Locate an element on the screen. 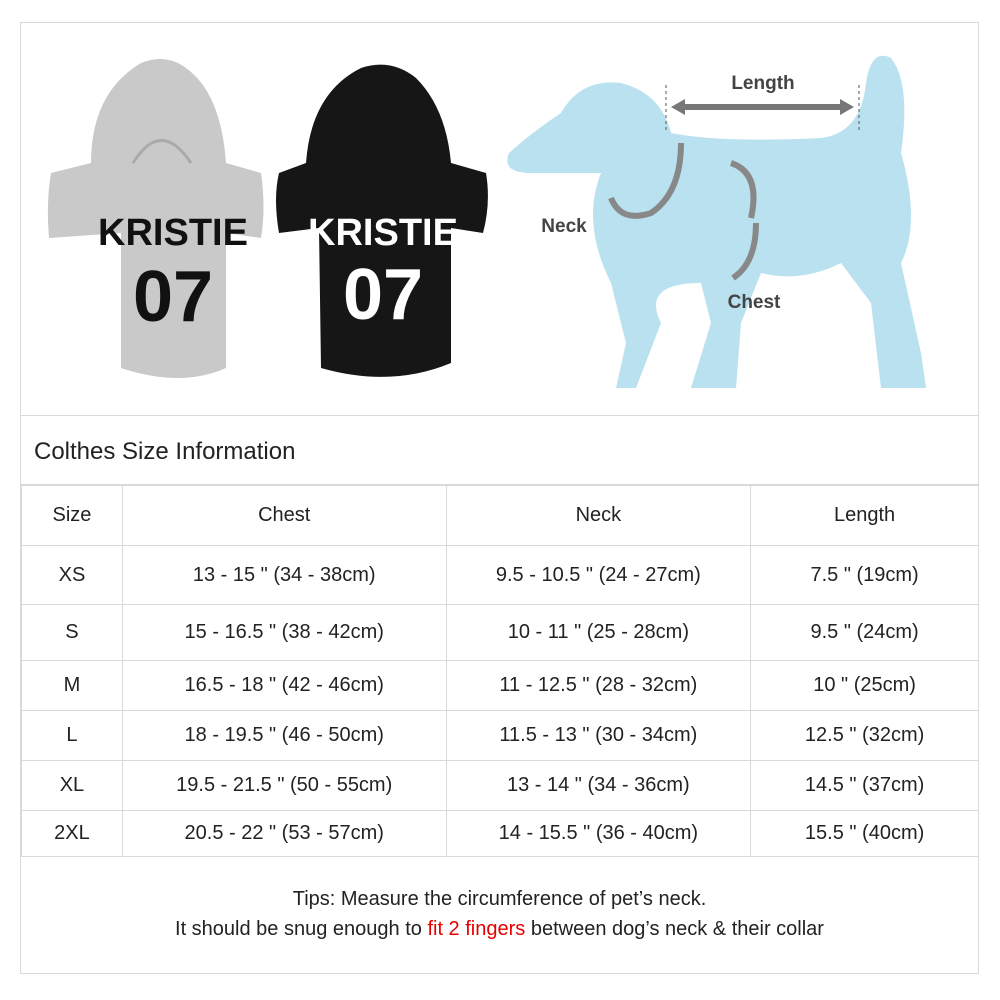  chest-label: Chest is located at coordinates (754, 302).